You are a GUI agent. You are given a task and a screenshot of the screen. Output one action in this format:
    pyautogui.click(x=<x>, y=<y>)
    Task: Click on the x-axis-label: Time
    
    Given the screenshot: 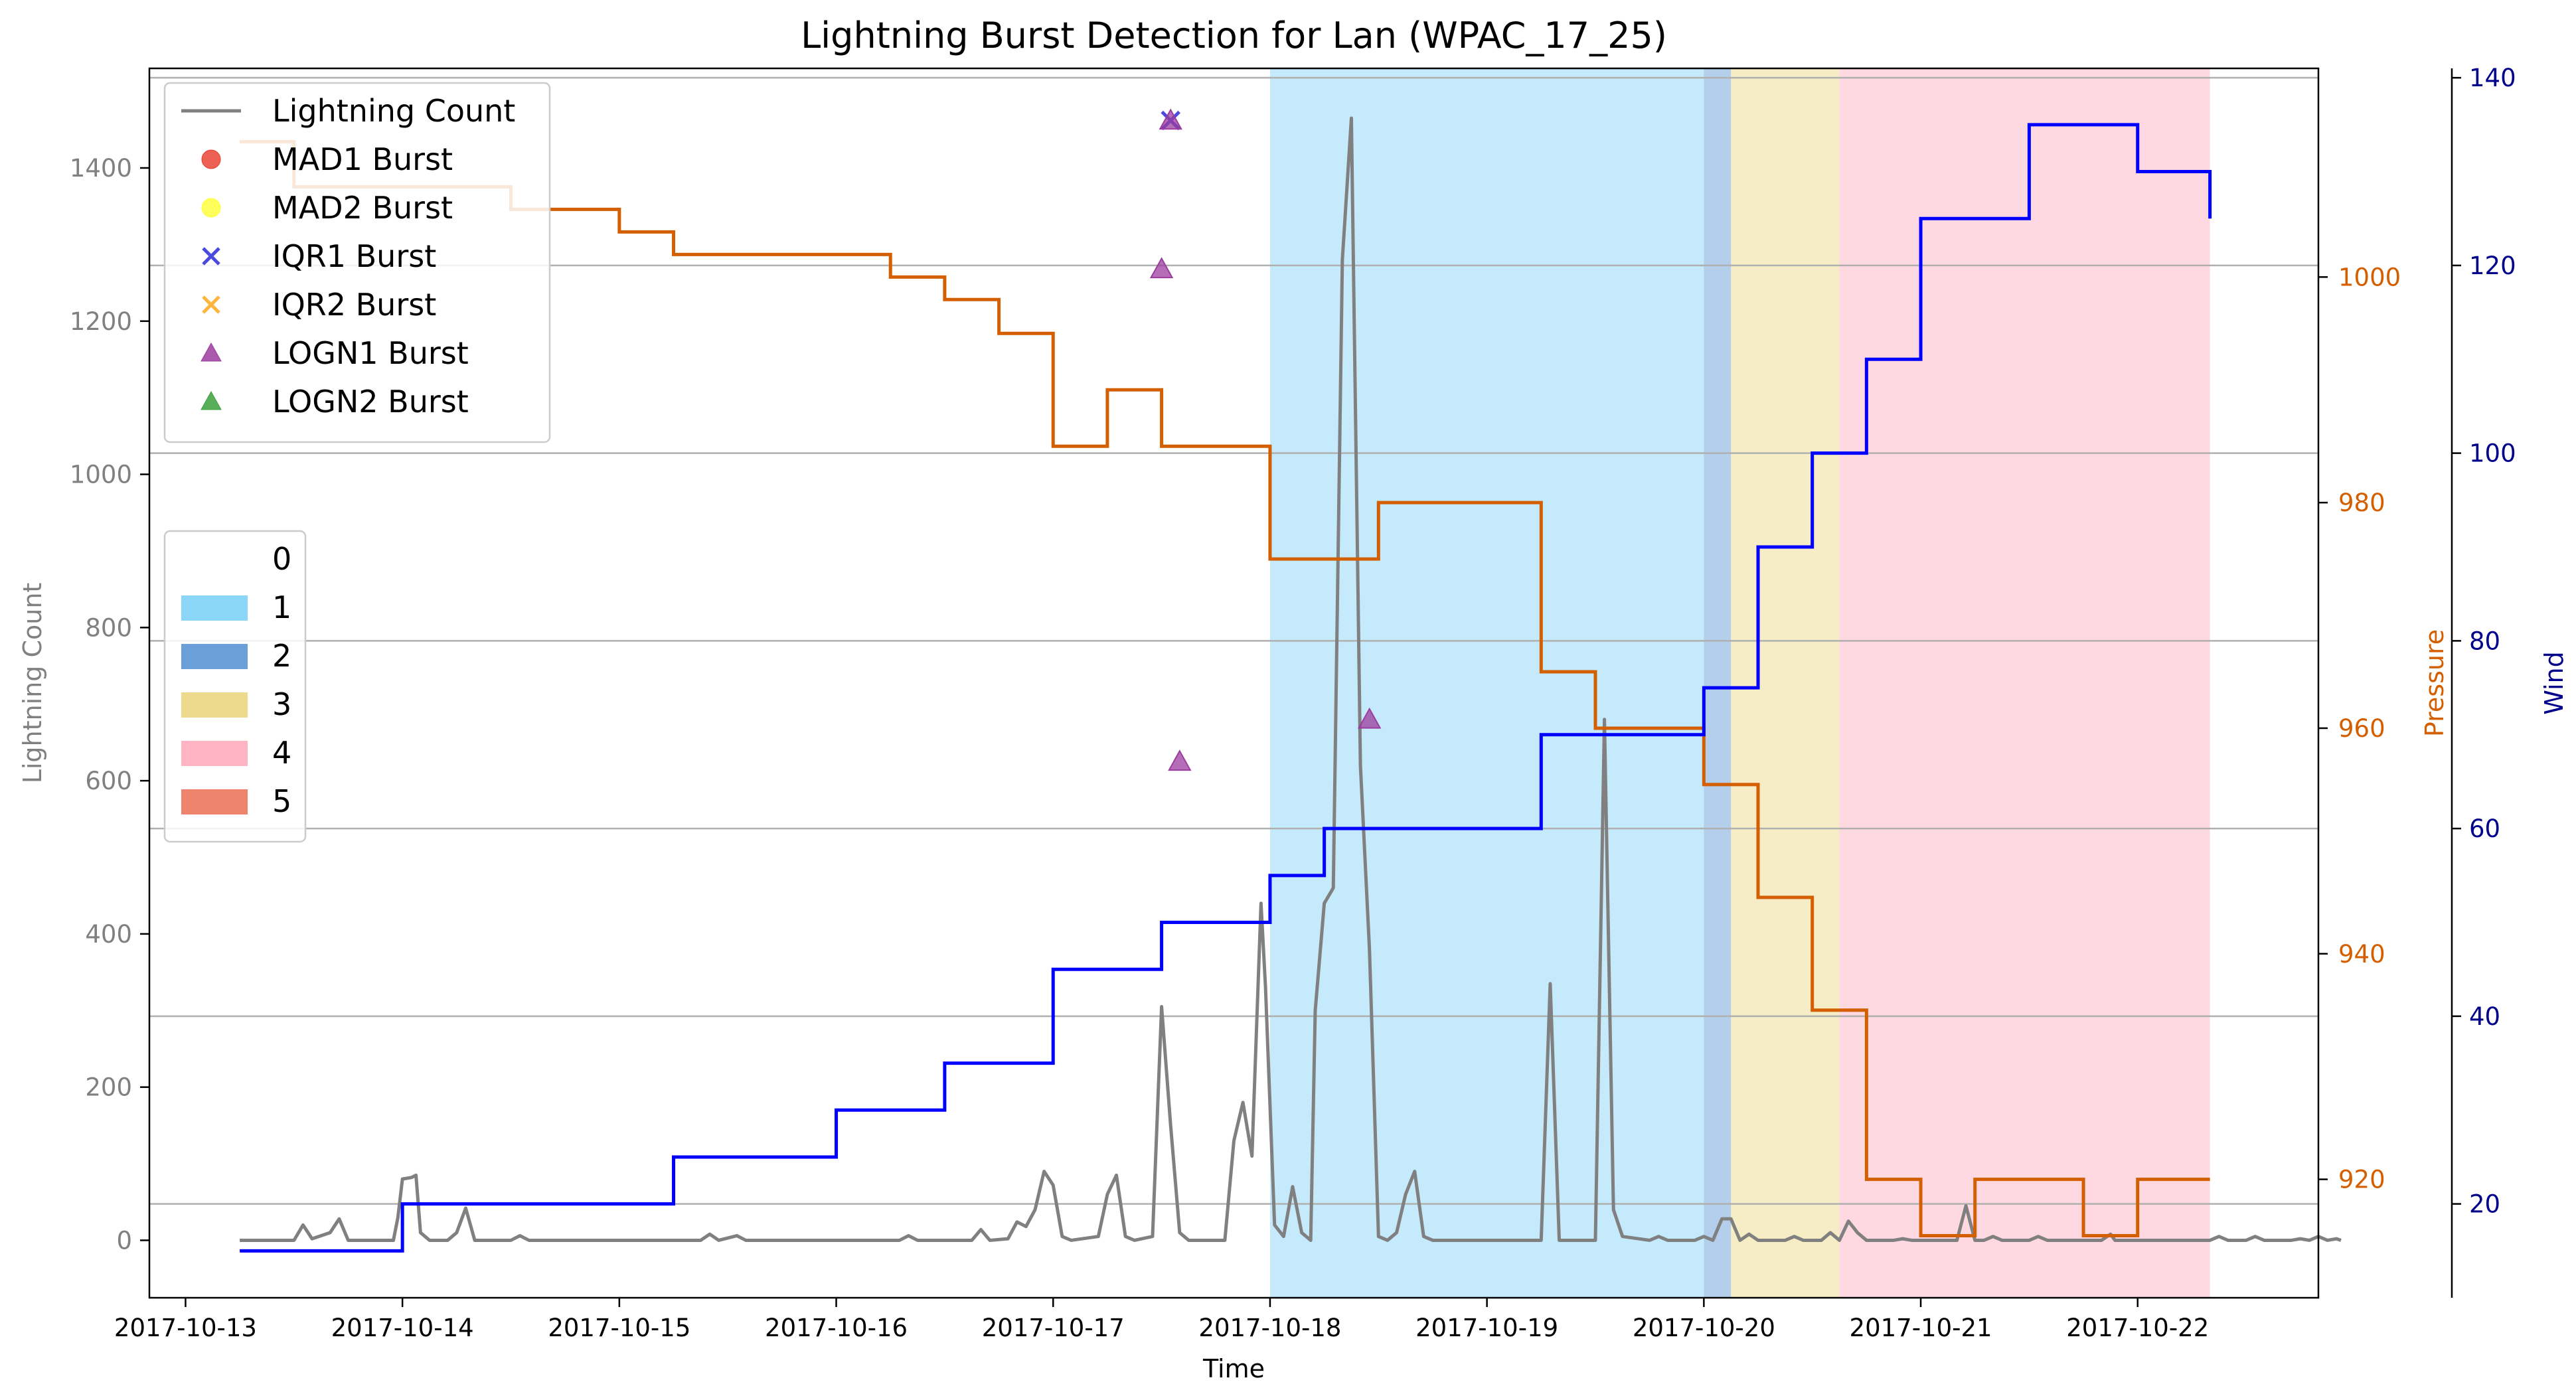 What is the action you would take?
    pyautogui.click(x=1233, y=1369)
    